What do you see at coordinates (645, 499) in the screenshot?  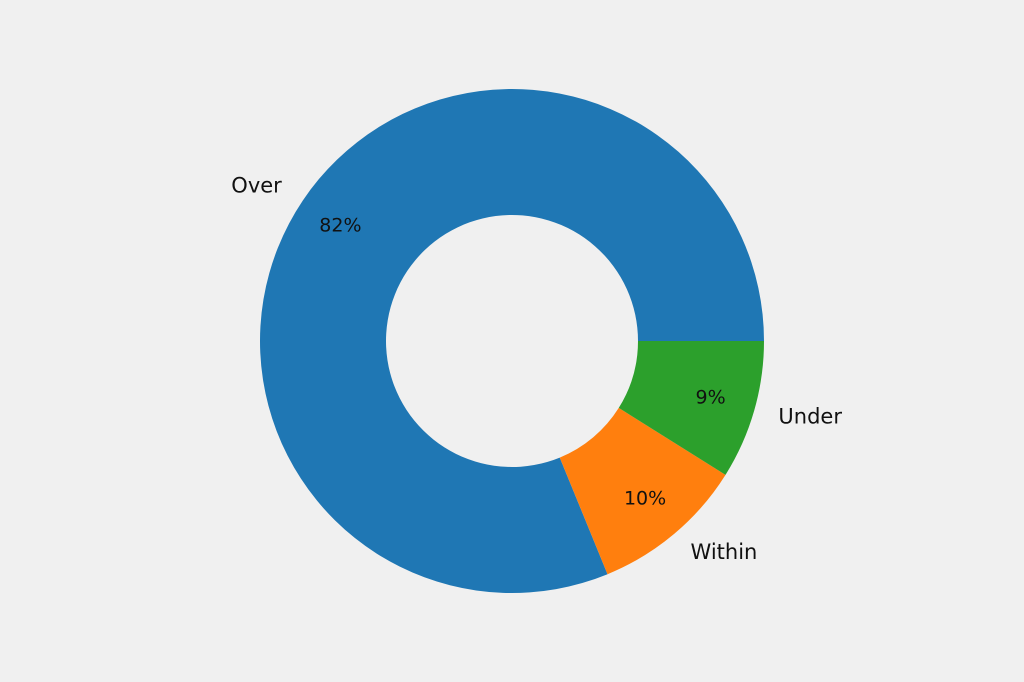 I see `percent-label-within: 10%` at bounding box center [645, 499].